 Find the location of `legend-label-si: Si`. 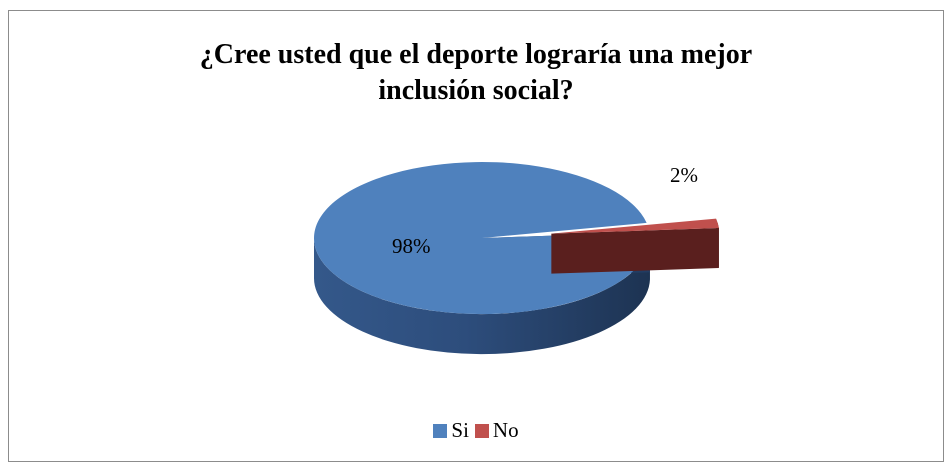

legend-label-si: Si is located at coordinates (460, 430).